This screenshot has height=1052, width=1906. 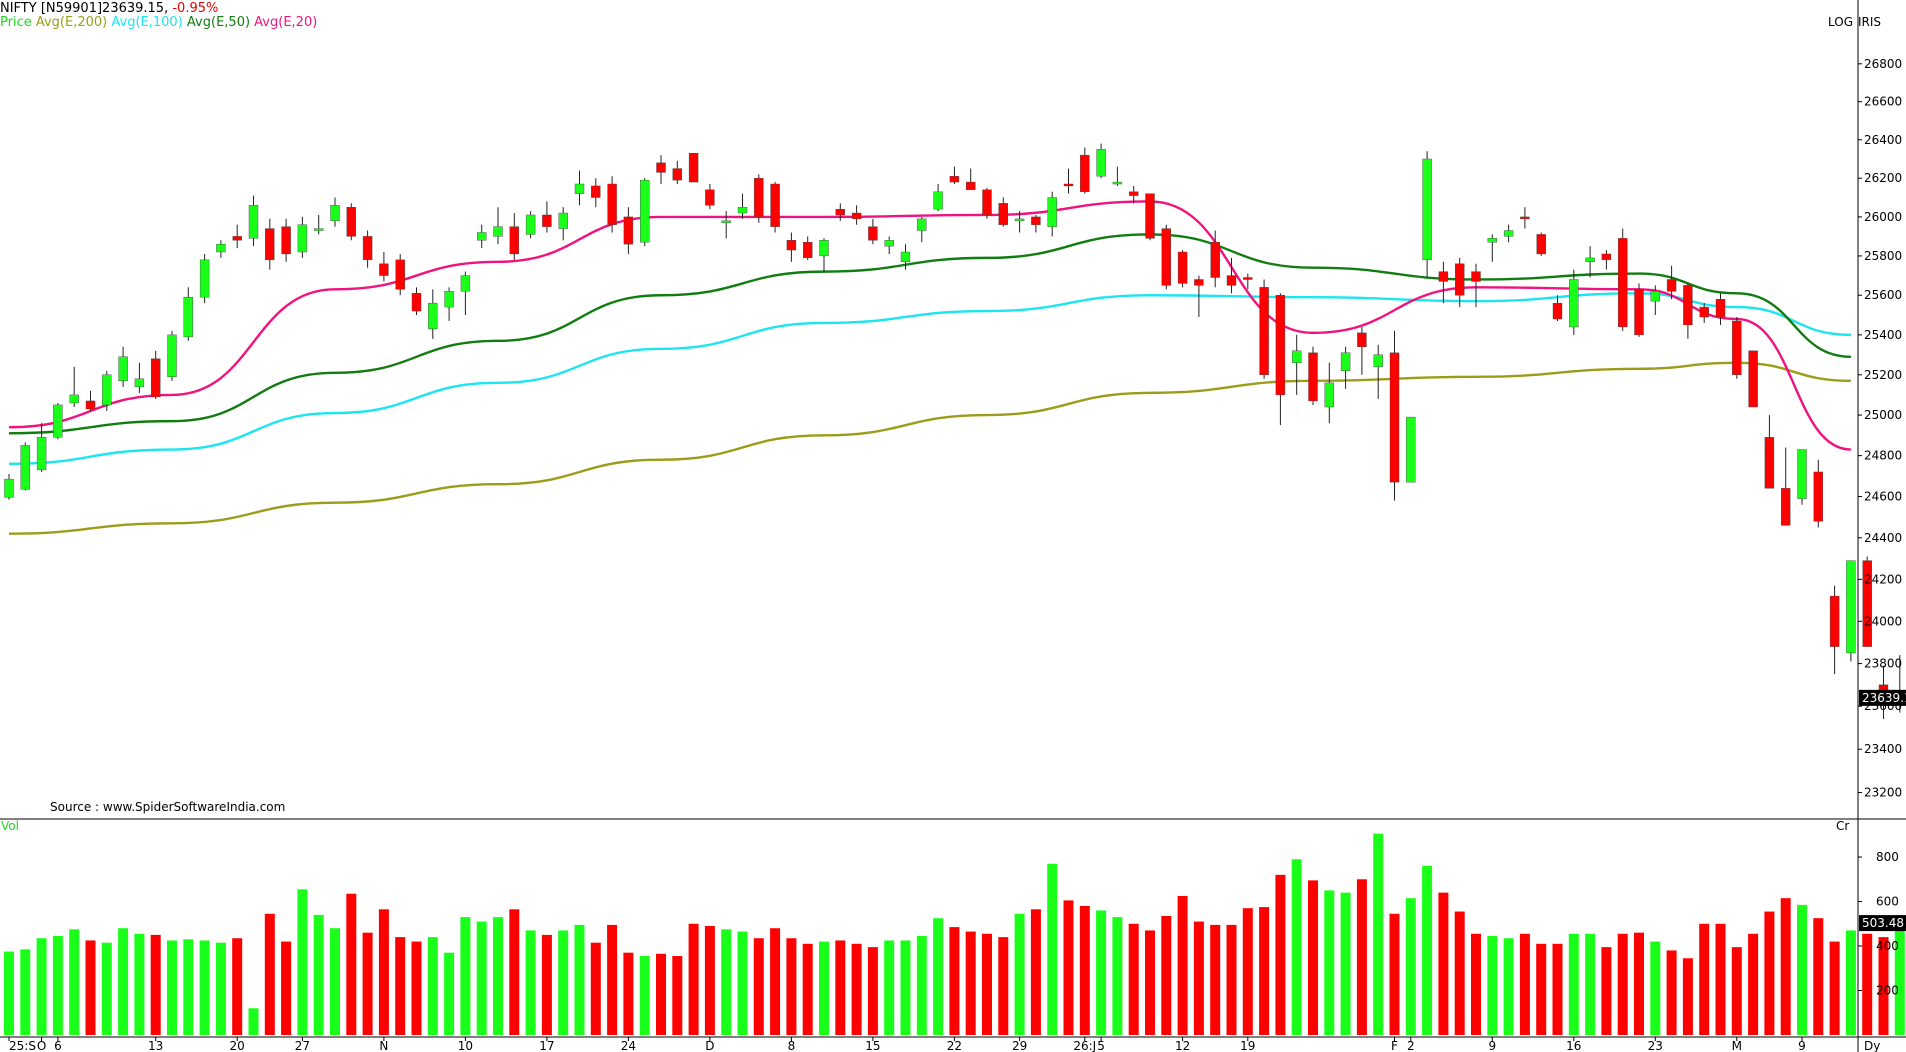 I want to click on legend-ema50: Avg(E,50), so click(x=218, y=22).